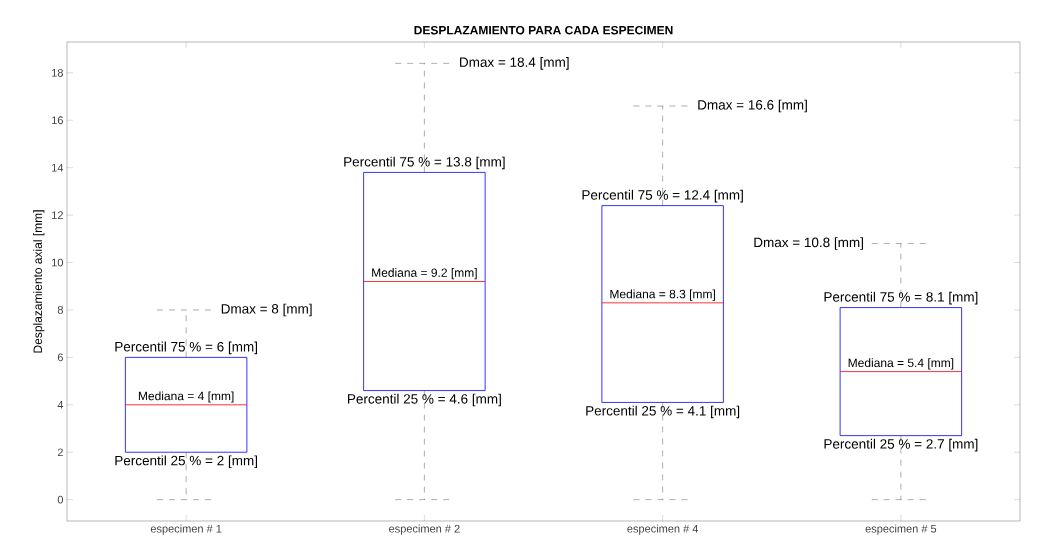 The height and width of the screenshot is (555, 1039). What do you see at coordinates (60, 405) in the screenshot?
I see `y-tick-label: 4` at bounding box center [60, 405].